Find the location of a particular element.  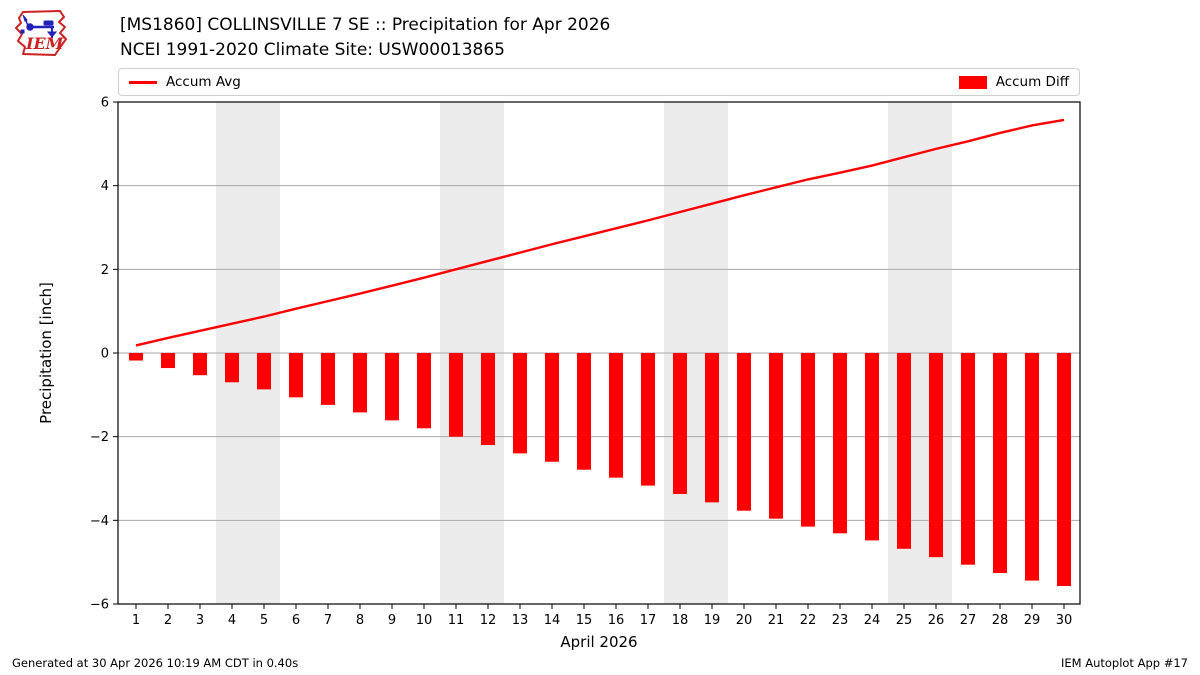

y-tick-label: 0 is located at coordinates (105, 354).